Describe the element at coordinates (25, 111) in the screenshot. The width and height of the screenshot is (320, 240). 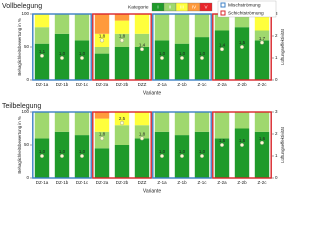
I see `y-tick-label: 100` at that location.